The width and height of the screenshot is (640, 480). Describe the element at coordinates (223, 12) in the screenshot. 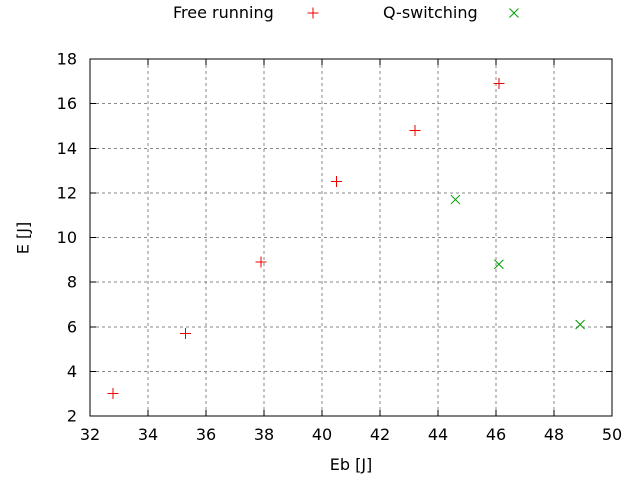

I see `legend-label-free-running: Free running` at that location.